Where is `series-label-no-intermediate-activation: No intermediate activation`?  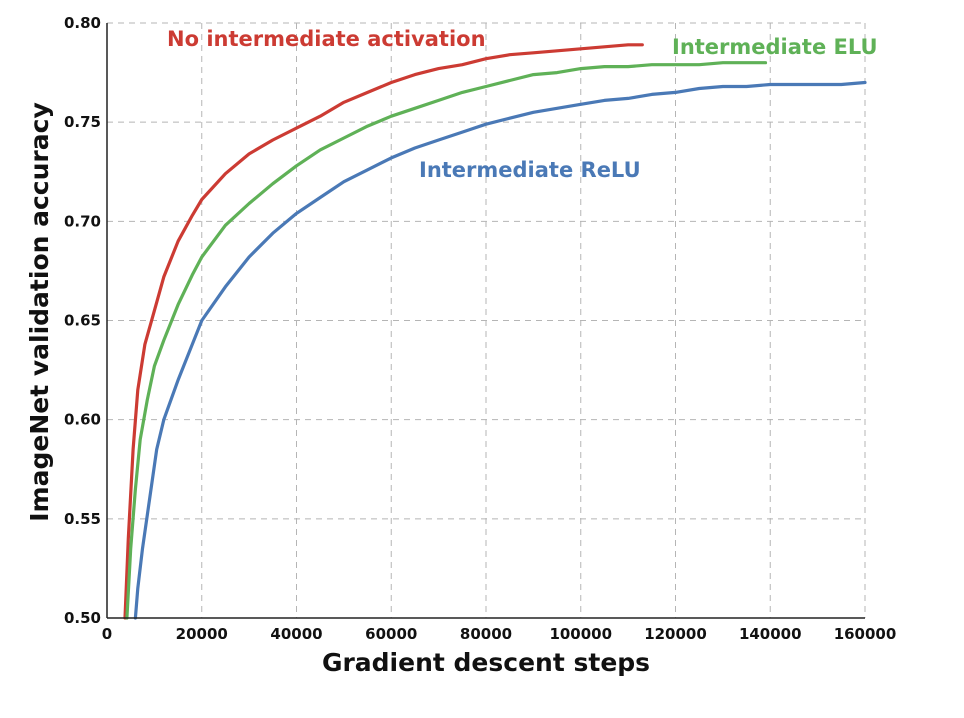 series-label-no-intermediate-activation: No intermediate activation is located at coordinates (326, 39).